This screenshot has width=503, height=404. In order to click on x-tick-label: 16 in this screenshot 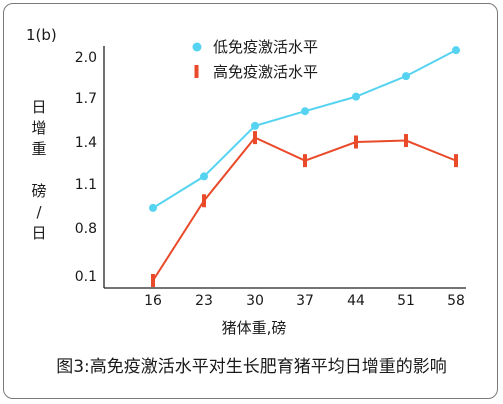, I will do `click(153, 301)`.